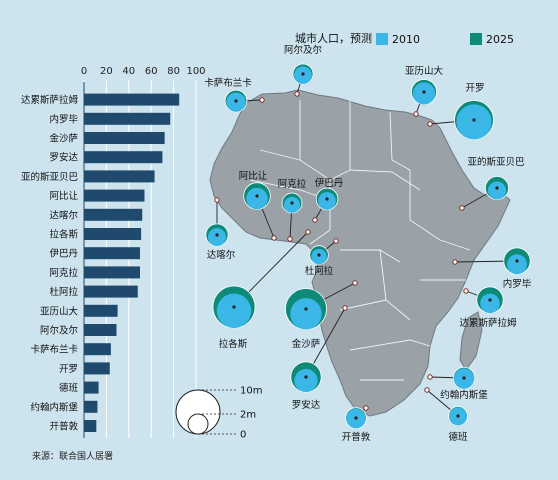 This screenshot has width=558, height=480. What do you see at coordinates (424, 71) in the screenshot?
I see `city-label: 亚历山大` at bounding box center [424, 71].